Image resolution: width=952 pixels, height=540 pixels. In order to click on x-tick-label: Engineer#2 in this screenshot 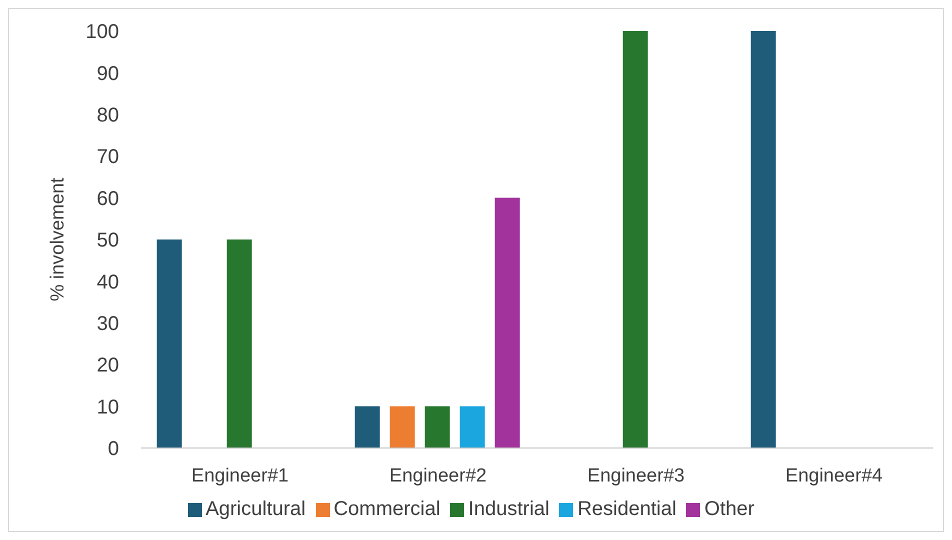, I will do `click(438, 475)`.